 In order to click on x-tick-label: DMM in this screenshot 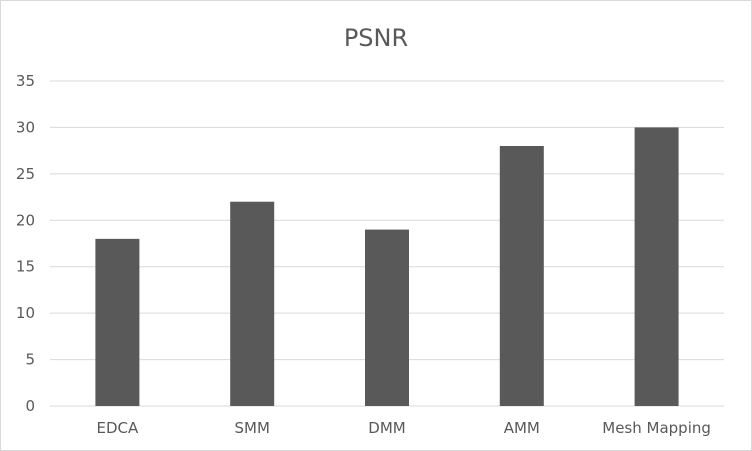, I will do `click(386, 428)`.